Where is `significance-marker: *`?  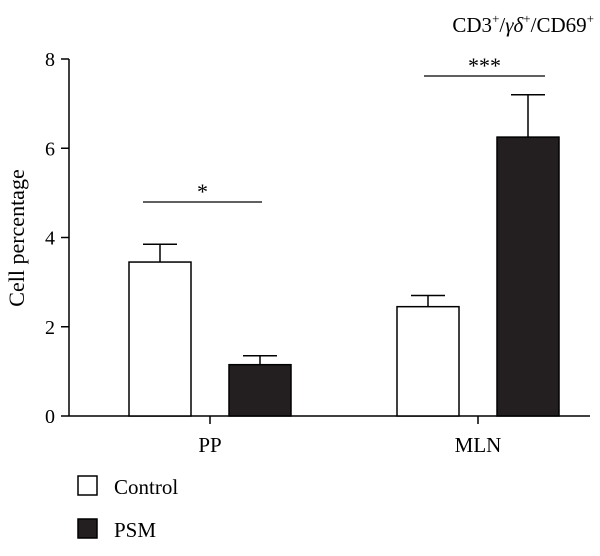
significance-marker: * is located at coordinates (202, 191).